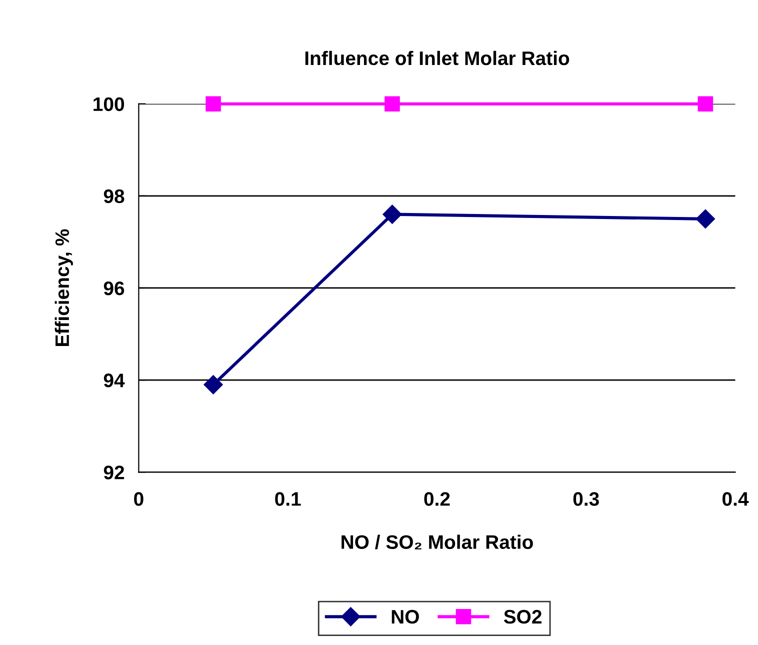 The height and width of the screenshot is (645, 758). Describe the element at coordinates (405, 617) in the screenshot. I see `legend-label: NO` at that location.